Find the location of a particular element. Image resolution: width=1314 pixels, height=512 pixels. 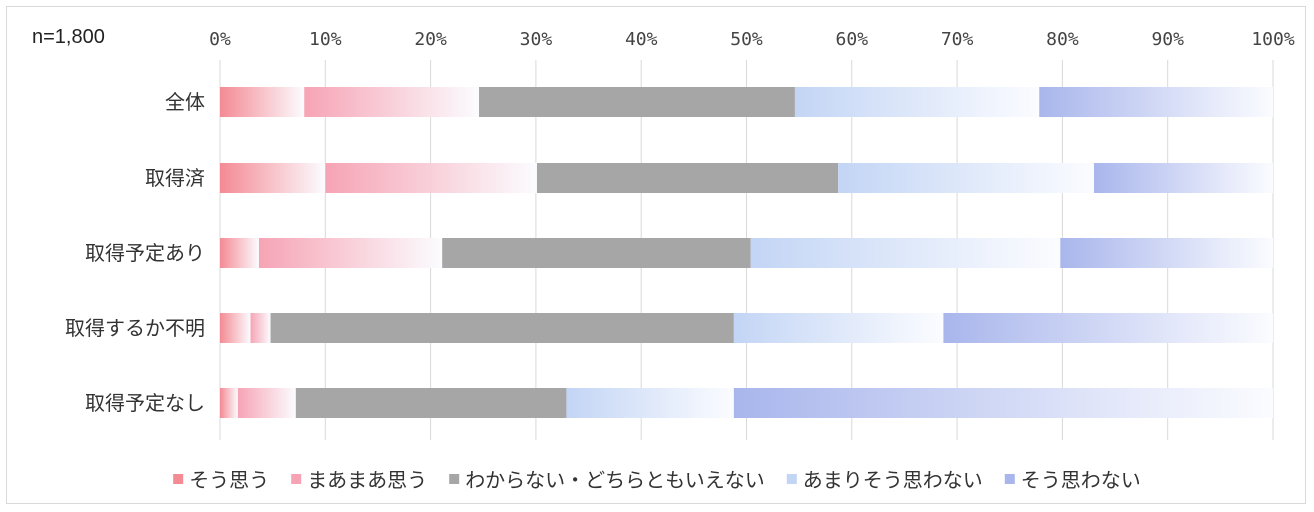

x-tick-label: 80% is located at coordinates (1062, 39).